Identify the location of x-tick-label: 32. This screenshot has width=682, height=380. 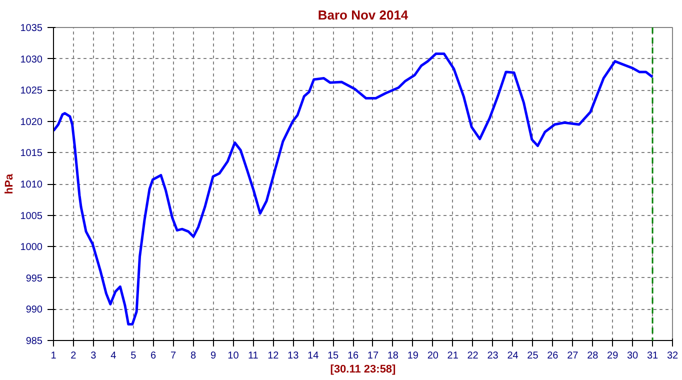
(672, 356).